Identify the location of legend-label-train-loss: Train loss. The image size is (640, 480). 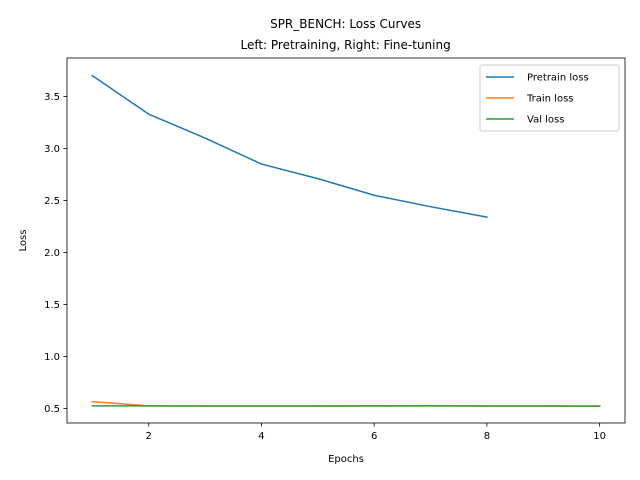
(550, 99).